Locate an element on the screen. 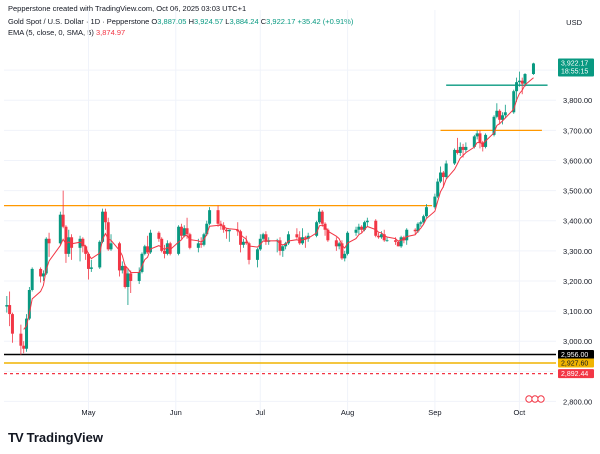 The width and height of the screenshot is (600, 454). y-tick-label: 3,500.00 is located at coordinates (577, 191).